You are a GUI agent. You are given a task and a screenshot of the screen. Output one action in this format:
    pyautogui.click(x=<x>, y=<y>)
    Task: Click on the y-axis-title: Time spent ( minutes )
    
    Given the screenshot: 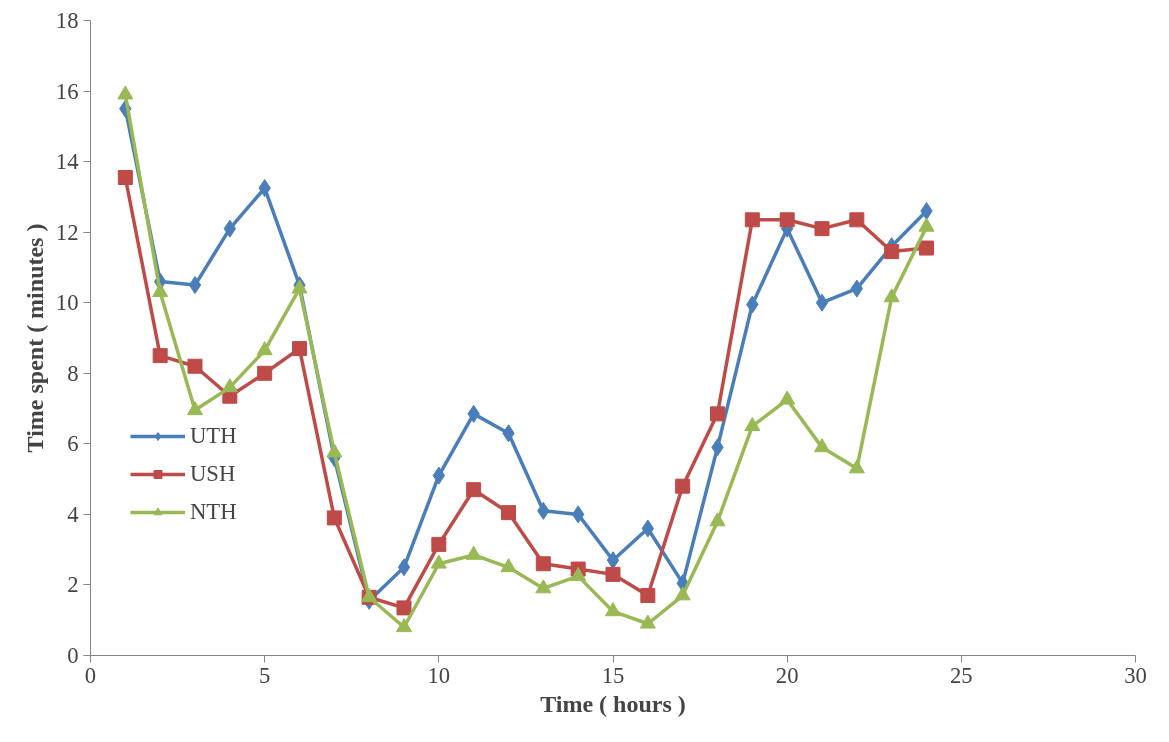 What is the action you would take?
    pyautogui.click(x=34, y=338)
    